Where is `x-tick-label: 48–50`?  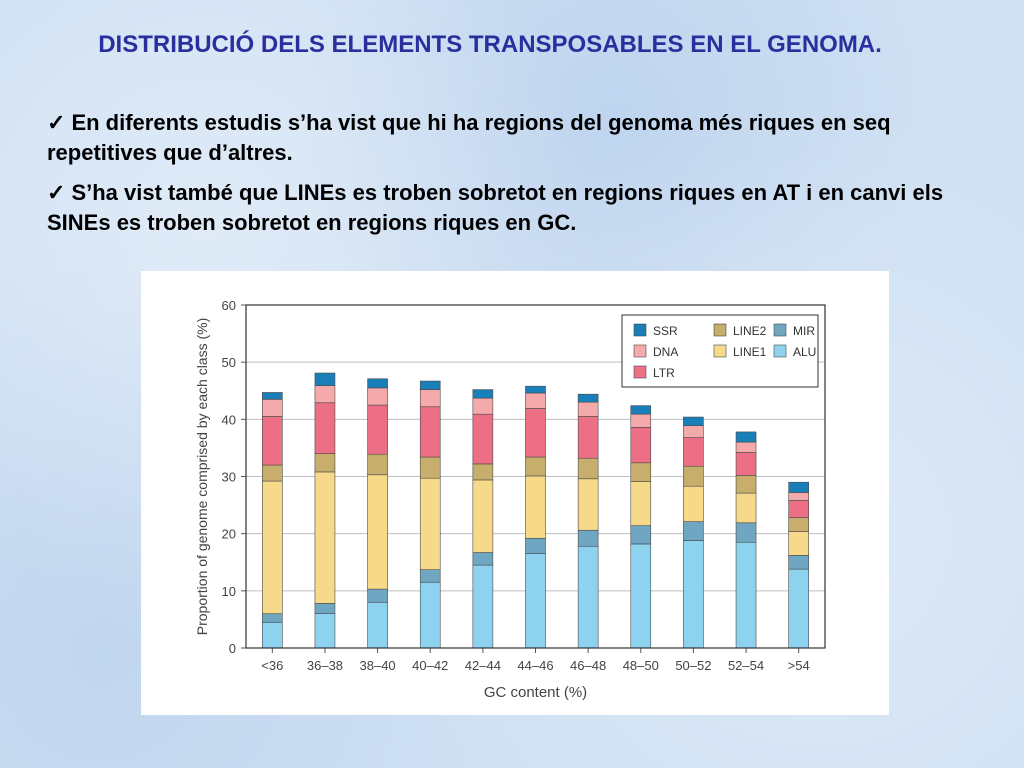
x-tick-label: 48–50 is located at coordinates (641, 665).